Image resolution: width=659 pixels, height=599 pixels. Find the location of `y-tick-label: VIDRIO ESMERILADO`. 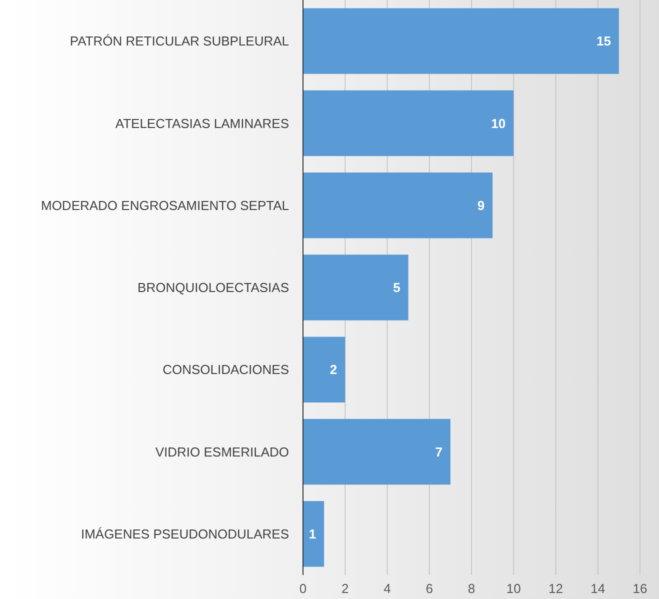

y-tick-label: VIDRIO ESMERILADO is located at coordinates (222, 452).